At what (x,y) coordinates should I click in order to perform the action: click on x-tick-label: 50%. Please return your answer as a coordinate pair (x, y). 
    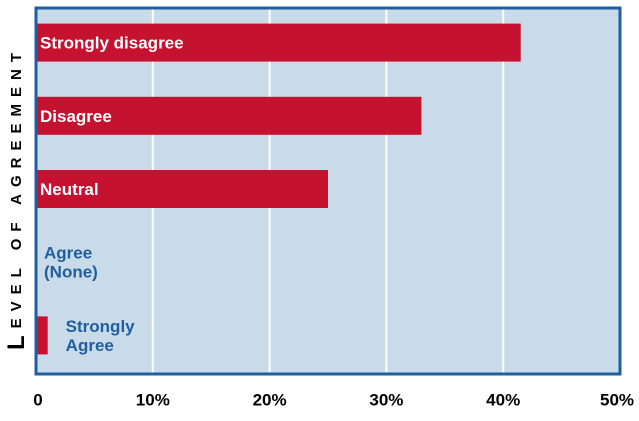
    Looking at the image, I should click on (617, 400).